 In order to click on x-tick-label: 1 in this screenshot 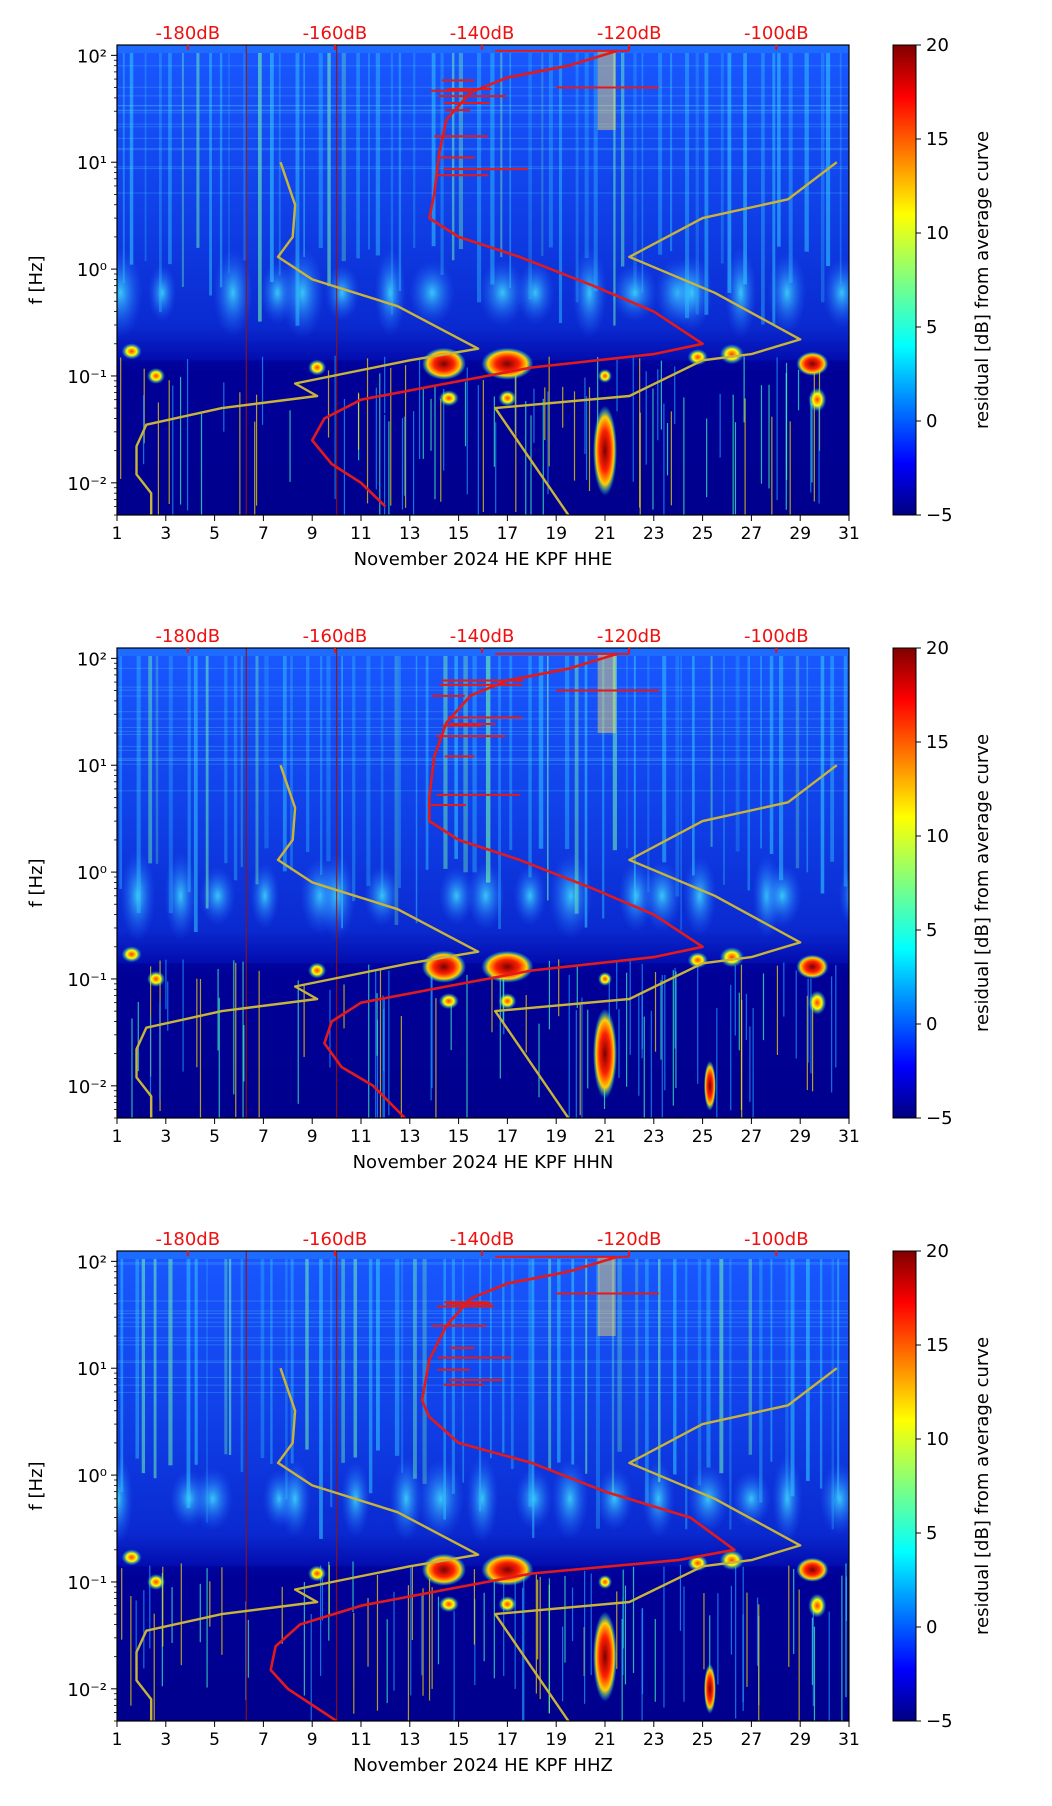, I will do `click(117, 1137)`.